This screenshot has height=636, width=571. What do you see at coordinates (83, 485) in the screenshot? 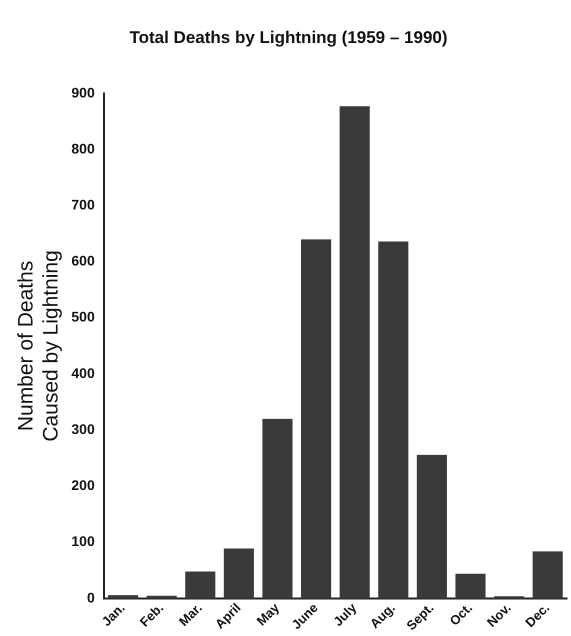
I see `y-tick-label: 200` at bounding box center [83, 485].